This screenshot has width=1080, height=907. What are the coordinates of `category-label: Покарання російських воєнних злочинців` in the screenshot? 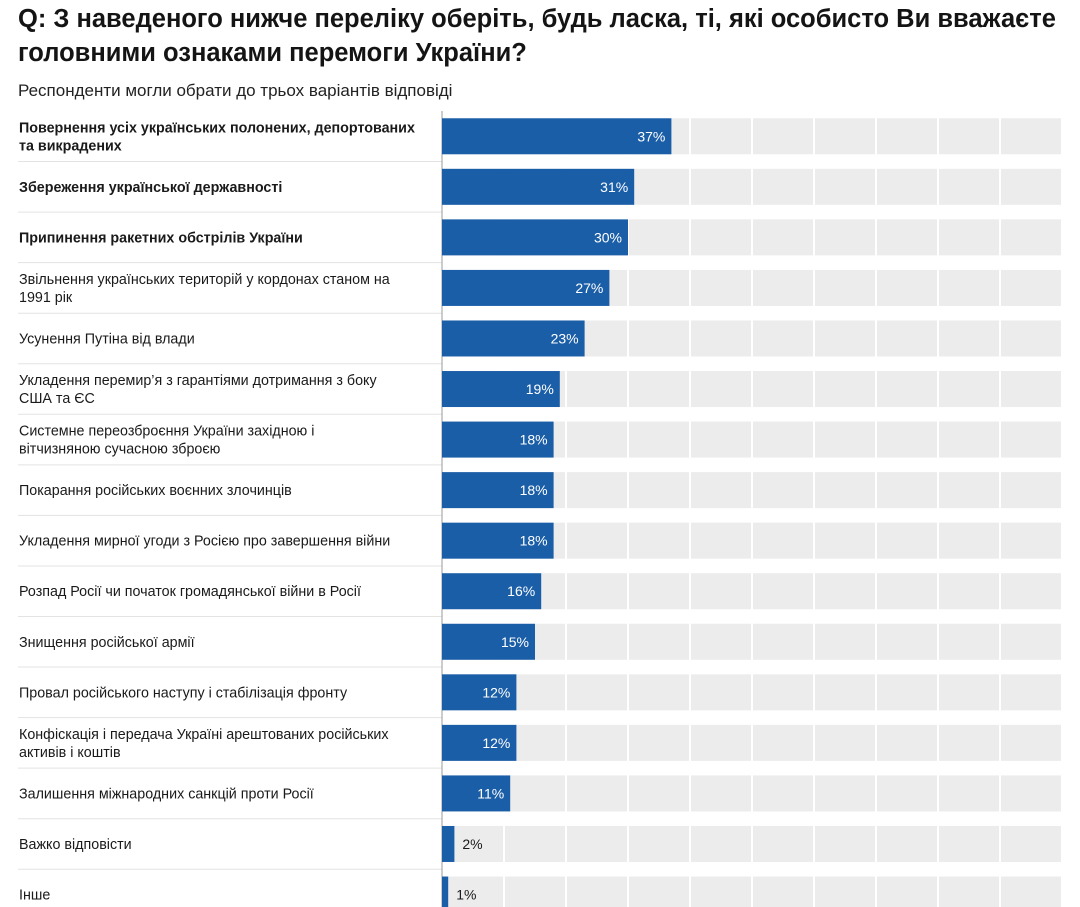 It's located at (155, 491).